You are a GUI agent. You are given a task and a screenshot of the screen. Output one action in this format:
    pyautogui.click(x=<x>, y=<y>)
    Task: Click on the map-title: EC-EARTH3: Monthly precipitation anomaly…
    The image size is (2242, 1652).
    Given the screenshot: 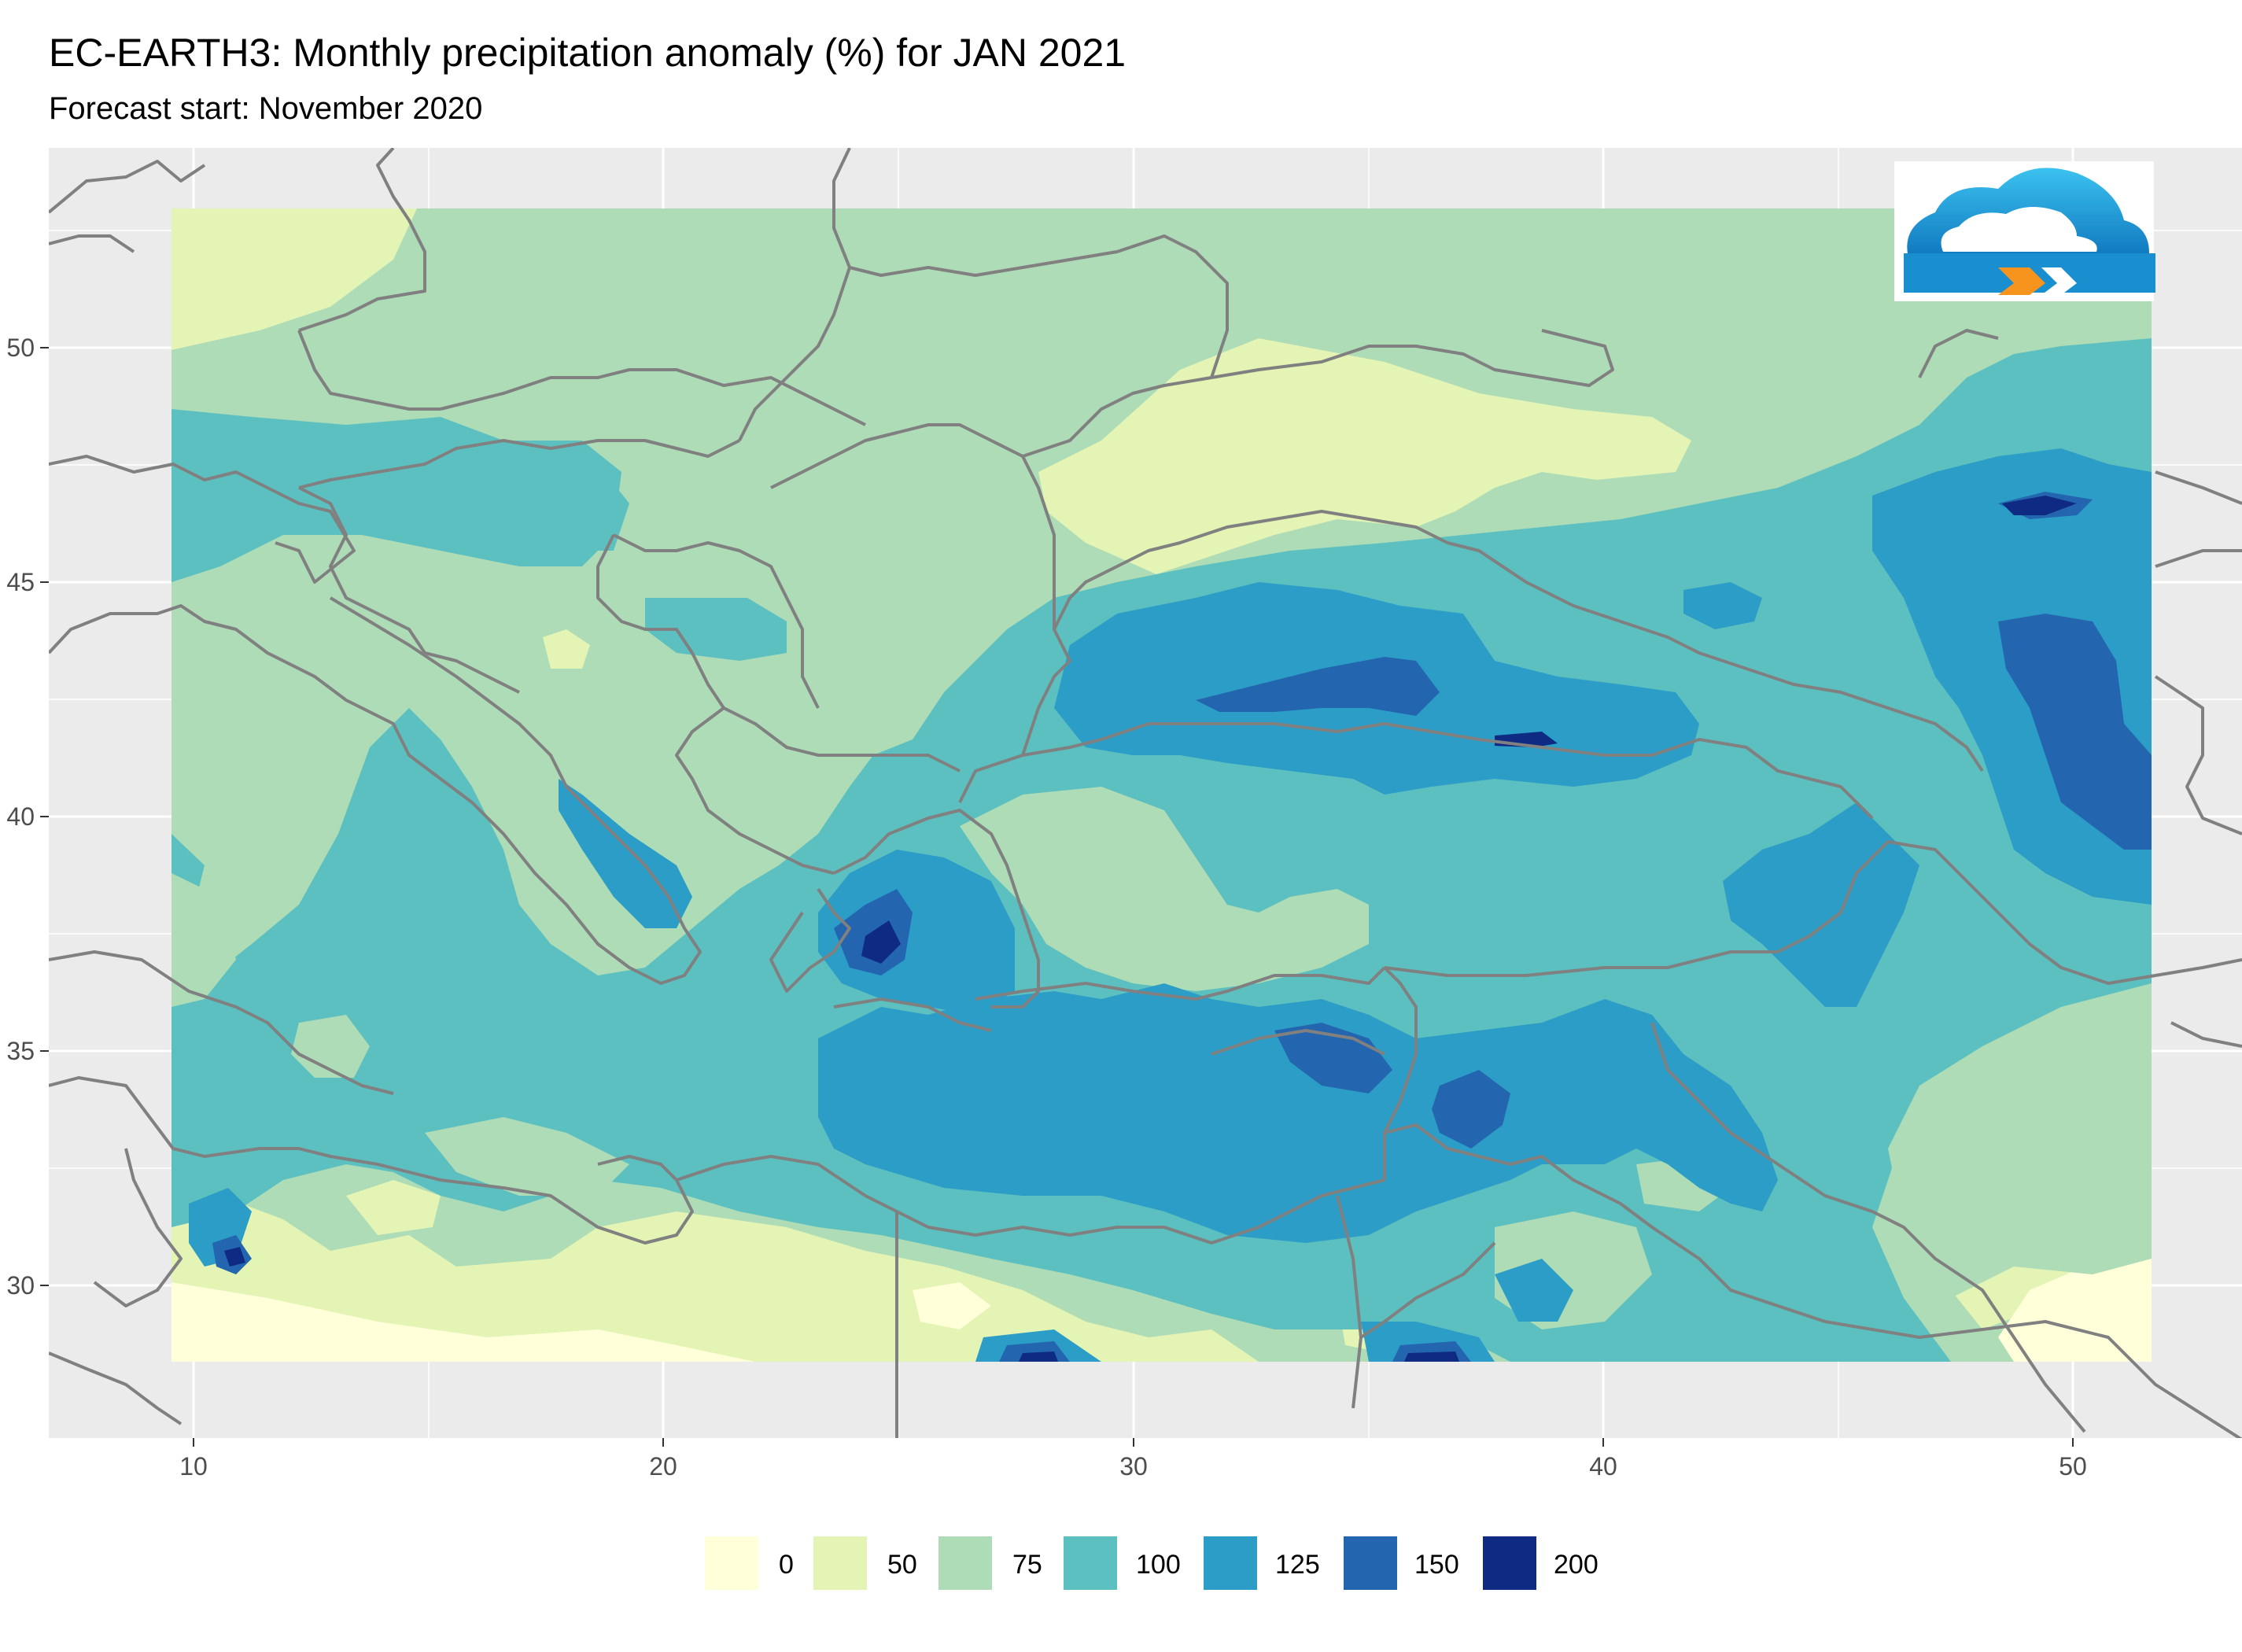 What is the action you would take?
    pyautogui.click(x=588, y=53)
    